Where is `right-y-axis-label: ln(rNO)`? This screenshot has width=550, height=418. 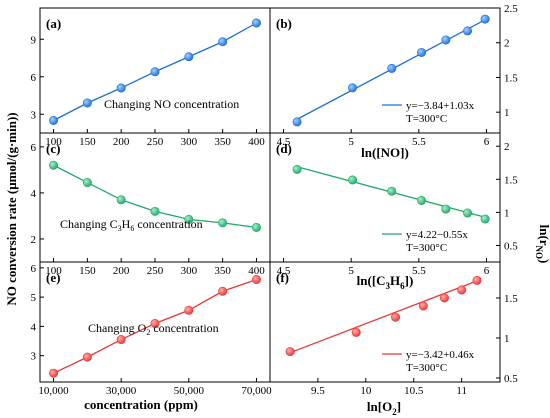
right-y-axis-label: ln(rNO) is located at coordinates (542, 244).